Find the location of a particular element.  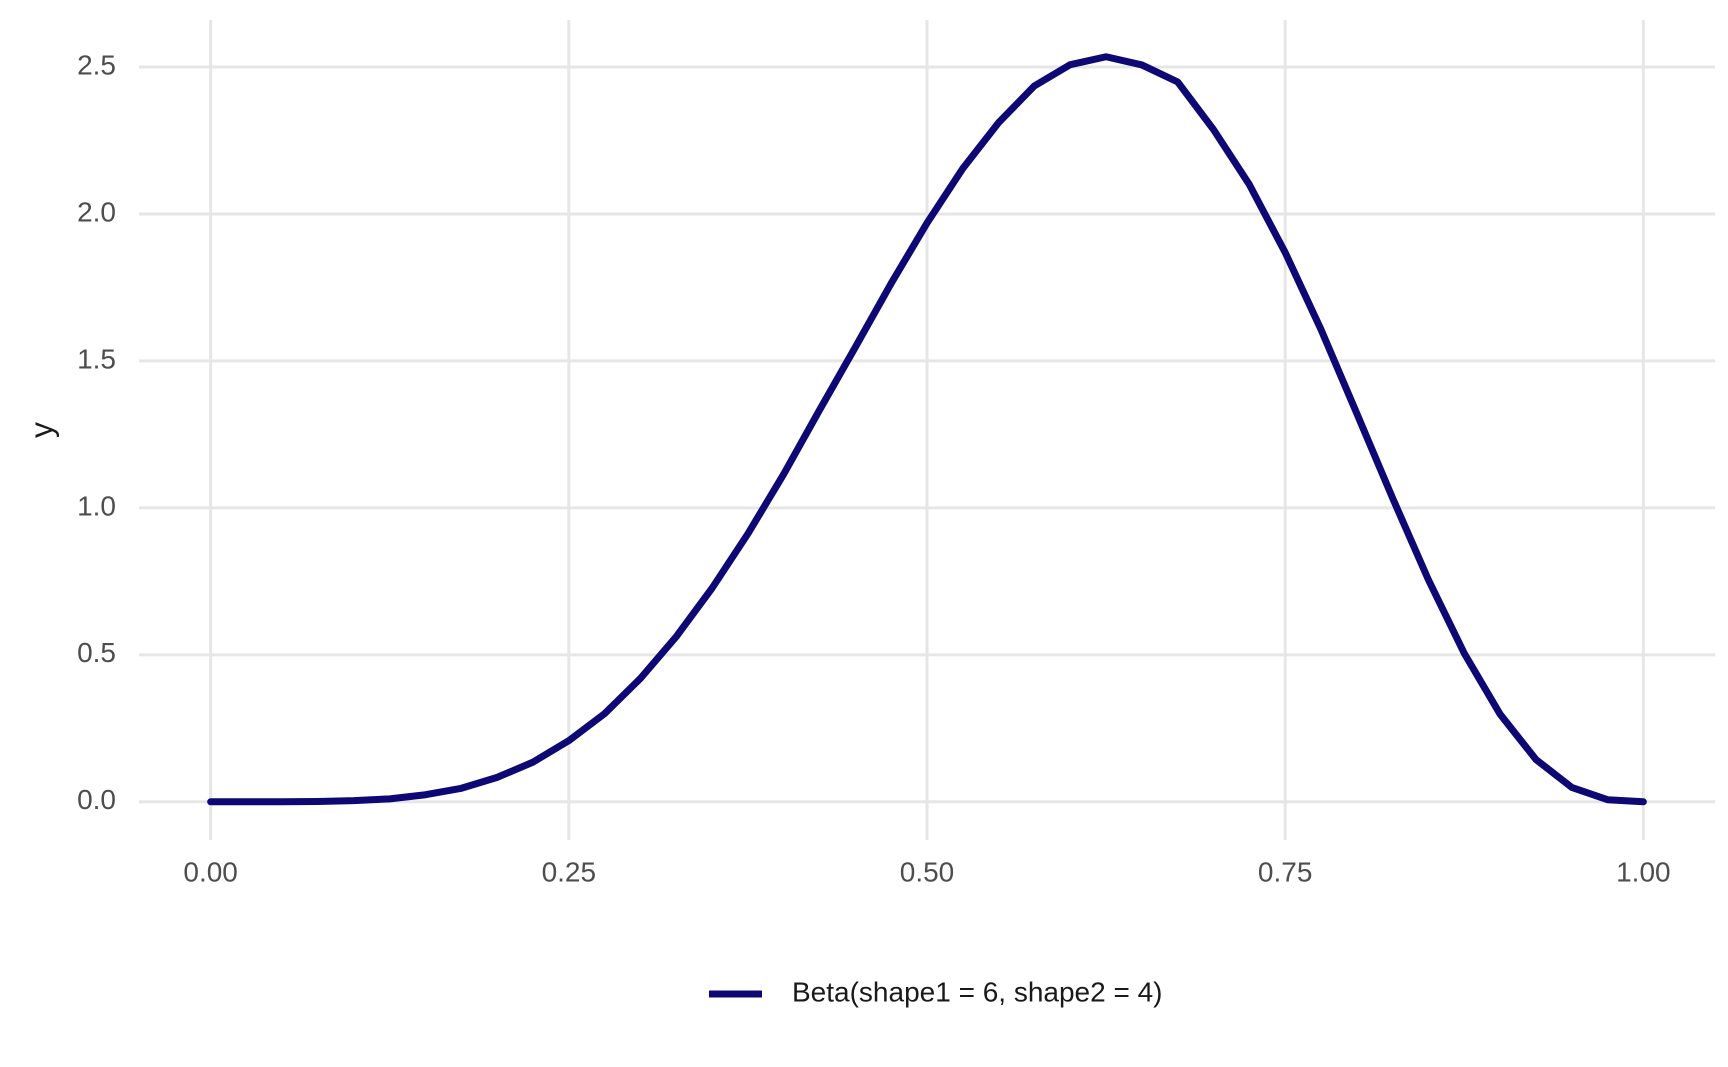

x-tick-label: 0.75 is located at coordinates (1285, 871).